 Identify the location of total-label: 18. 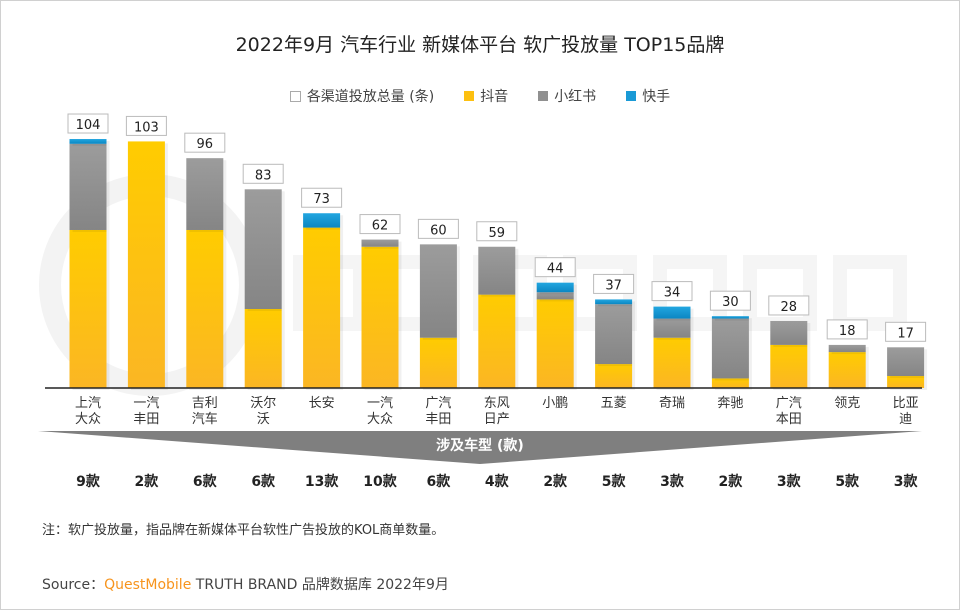
(847, 331).